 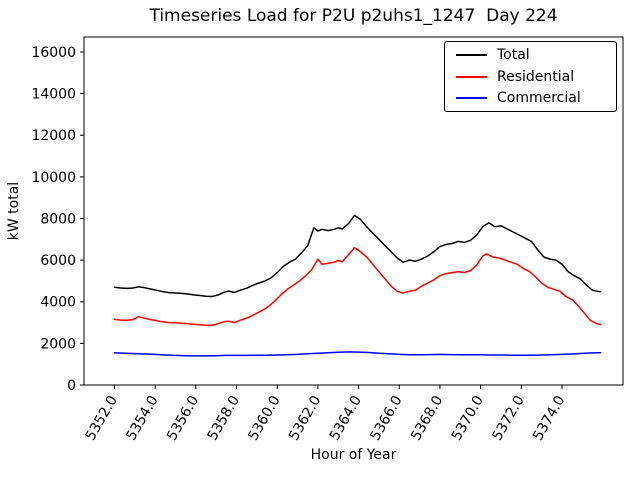 I want to click on residential-line-swatch, so click(x=471, y=76).